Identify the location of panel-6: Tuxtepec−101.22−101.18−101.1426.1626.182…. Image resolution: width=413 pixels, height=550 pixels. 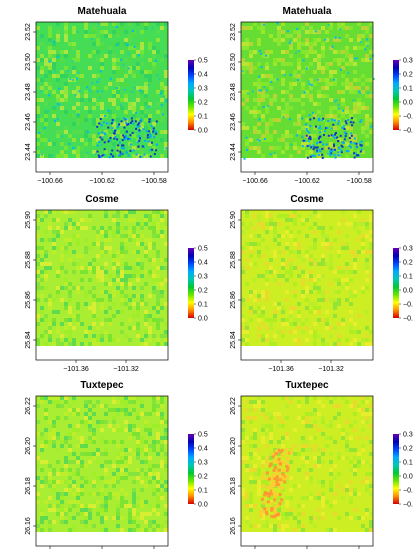
(321, 464).